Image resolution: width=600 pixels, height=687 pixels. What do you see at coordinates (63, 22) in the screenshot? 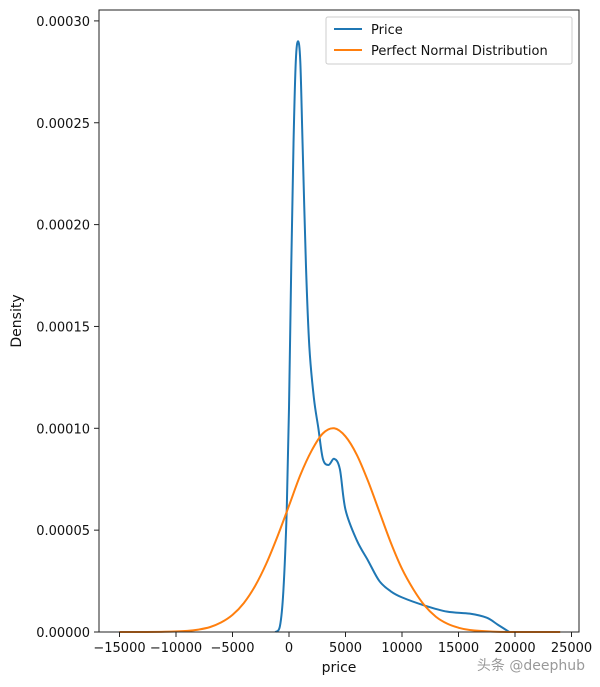
I see `y-tick-label: 0.00030` at bounding box center [63, 22].